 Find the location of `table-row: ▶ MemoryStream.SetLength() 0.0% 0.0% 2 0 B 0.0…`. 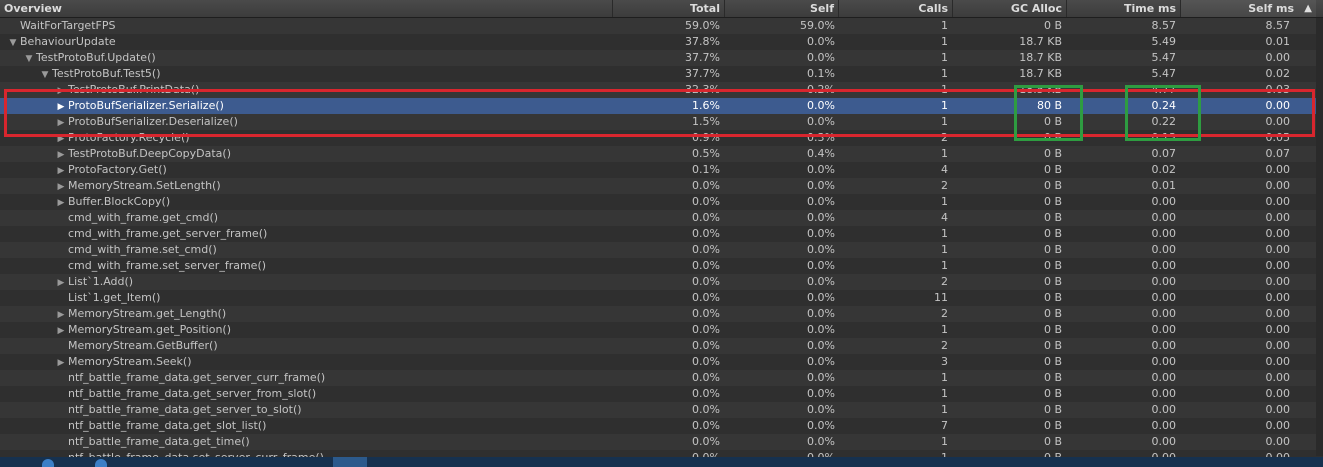

table-row: ▶ MemoryStream.SetLength() 0.0% 0.0% 2 0 B 0.0… is located at coordinates (661, 186).